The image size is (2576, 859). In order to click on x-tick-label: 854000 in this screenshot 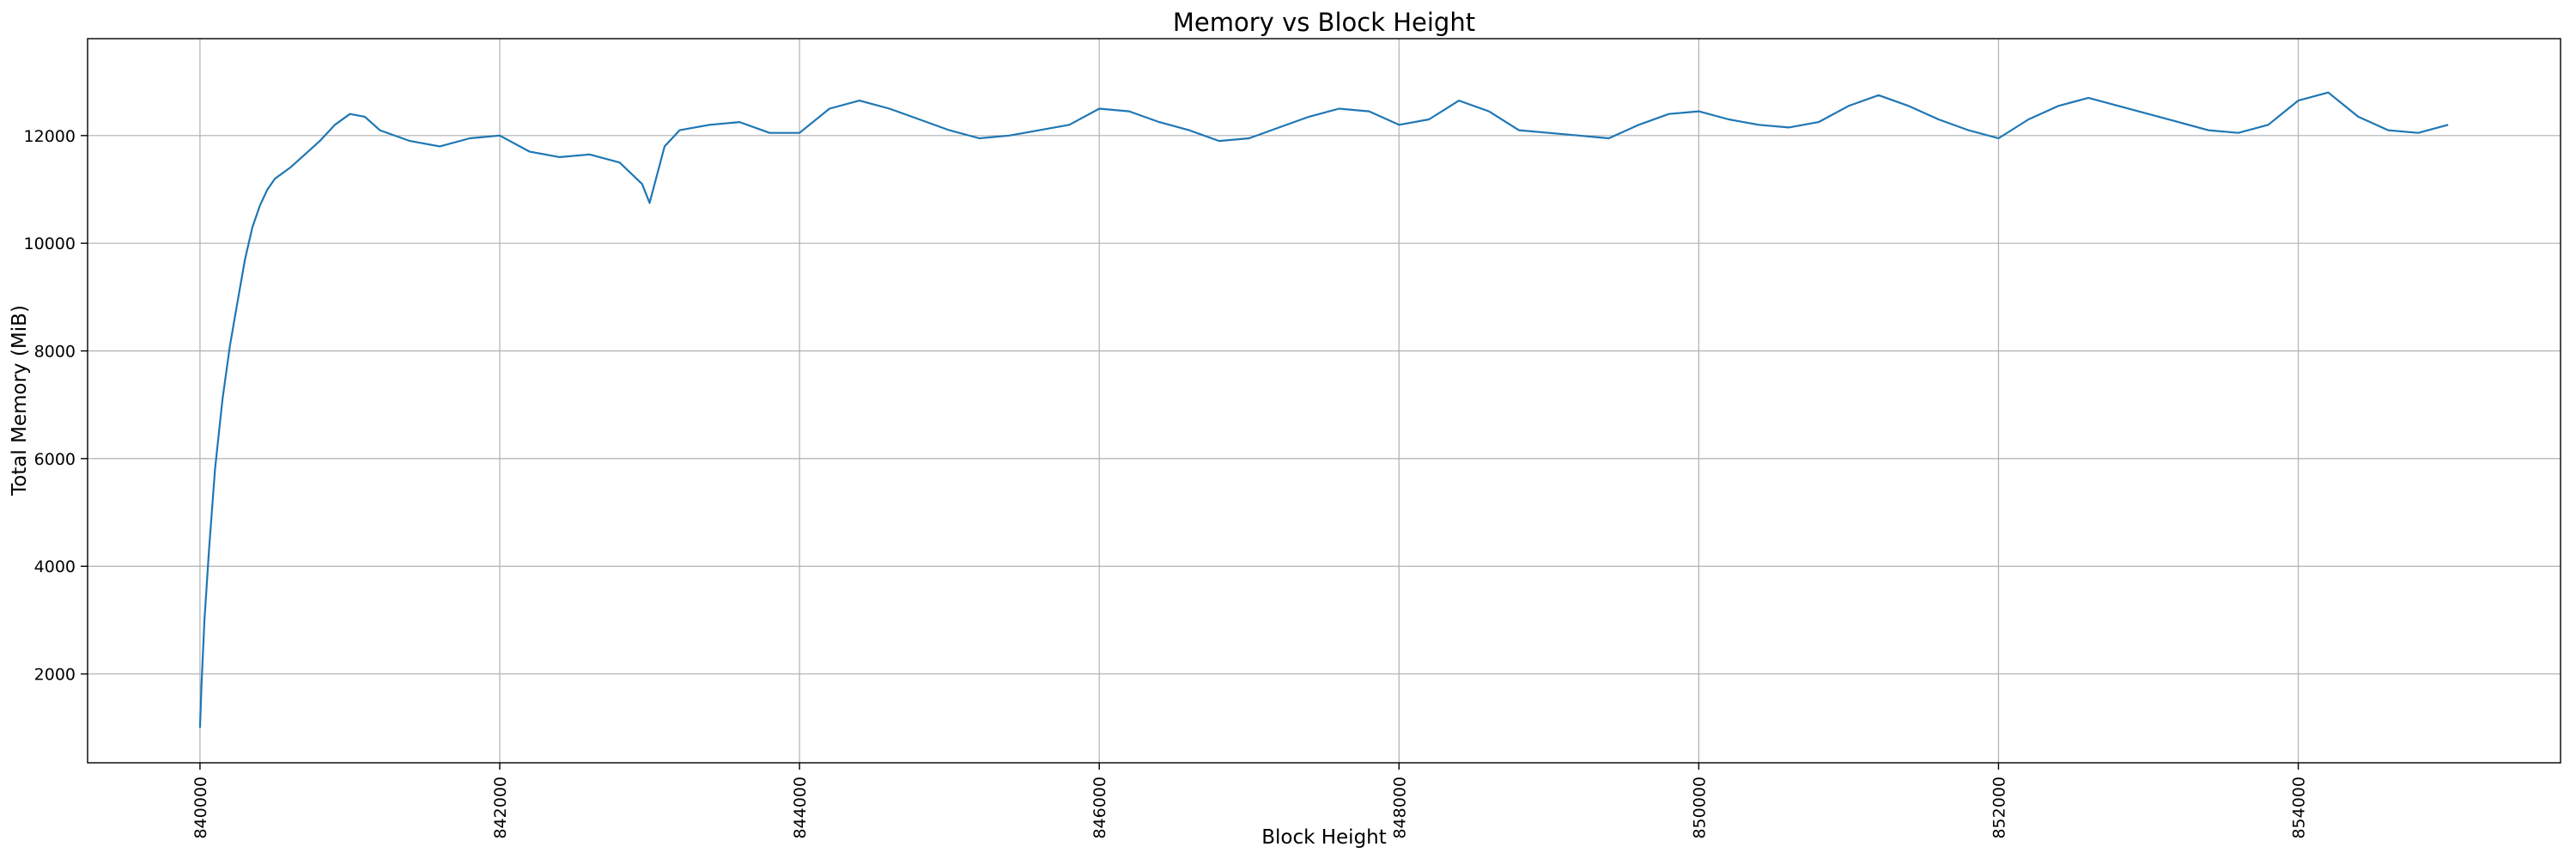, I will do `click(2299, 808)`.